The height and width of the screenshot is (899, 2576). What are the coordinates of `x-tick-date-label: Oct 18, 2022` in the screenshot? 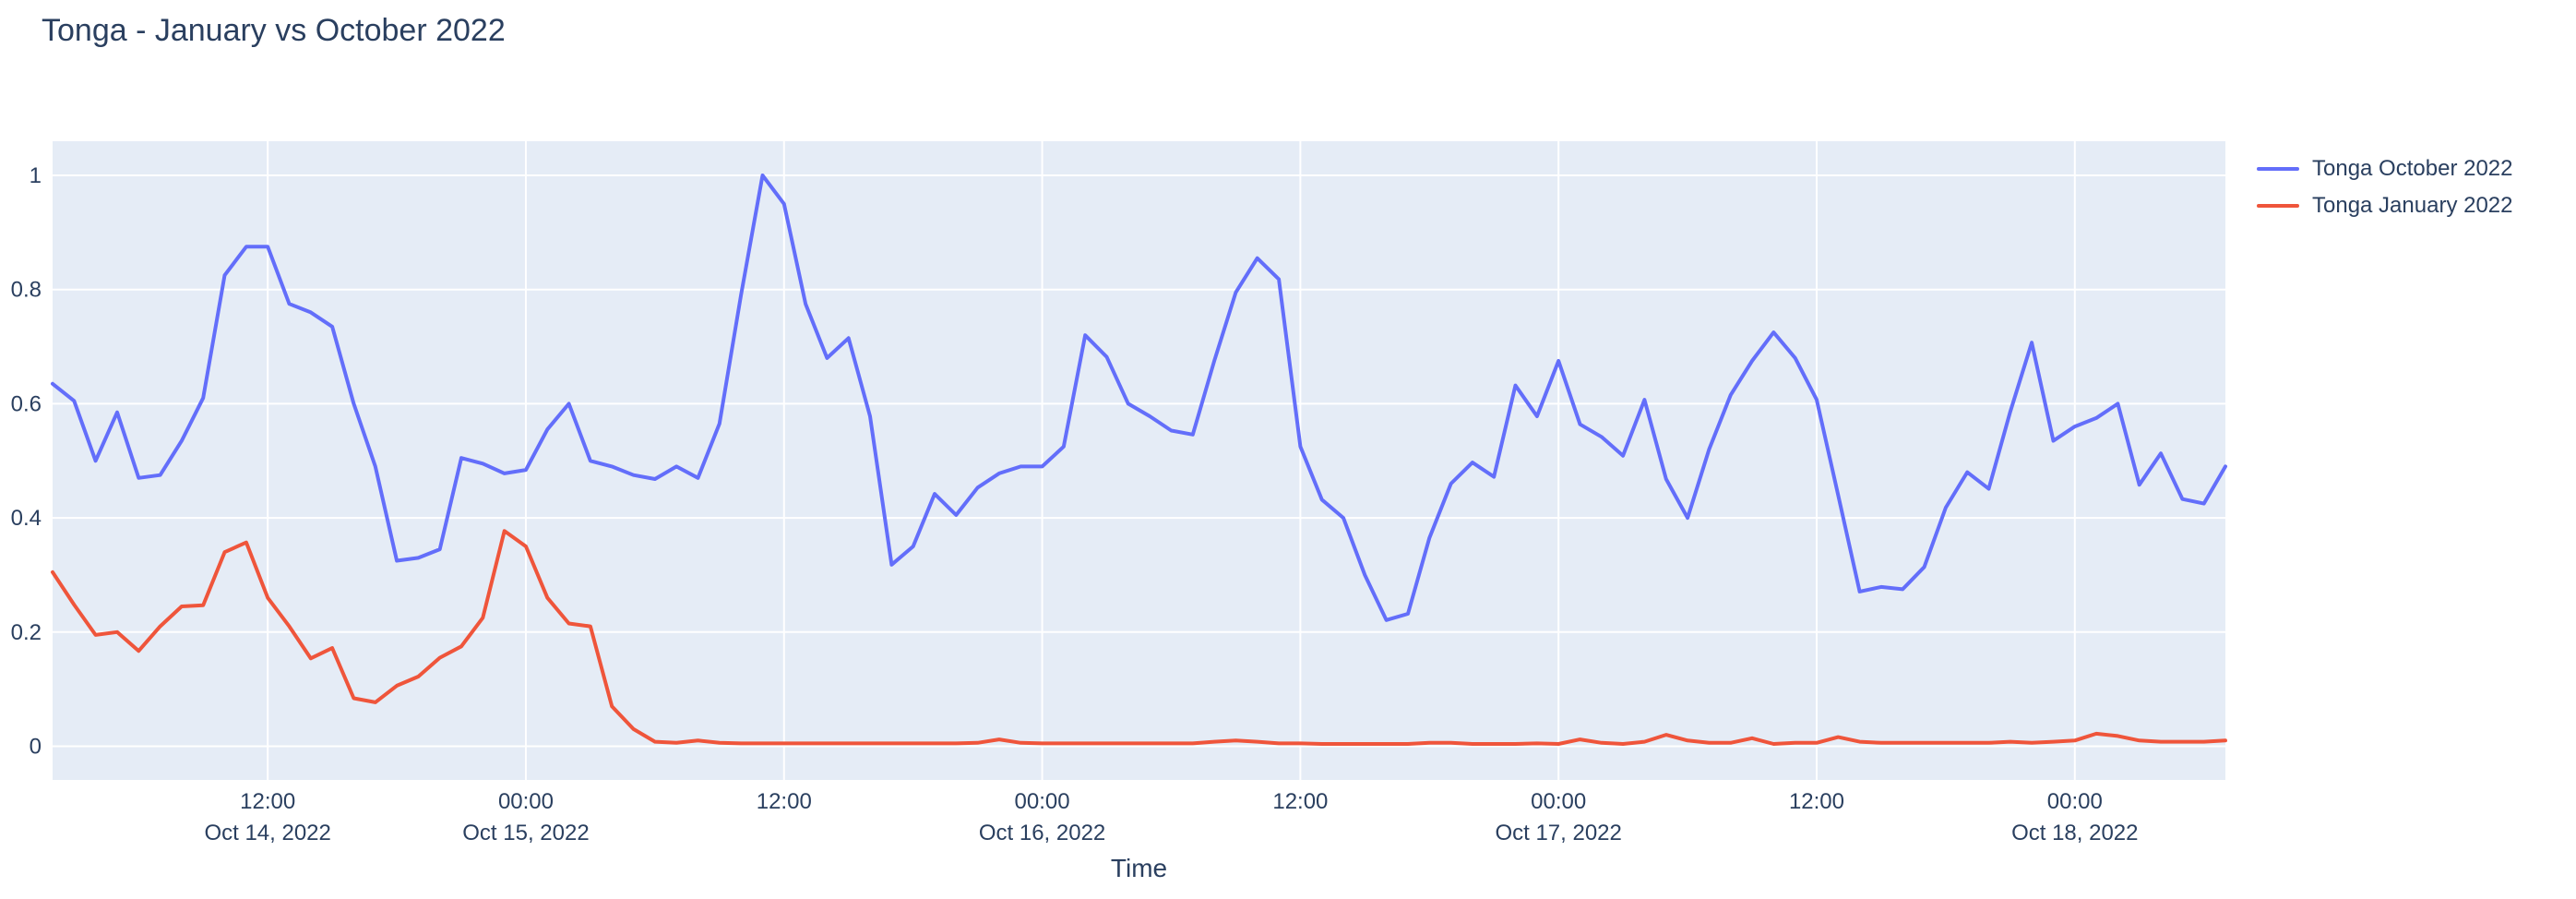 It's located at (2074, 833).